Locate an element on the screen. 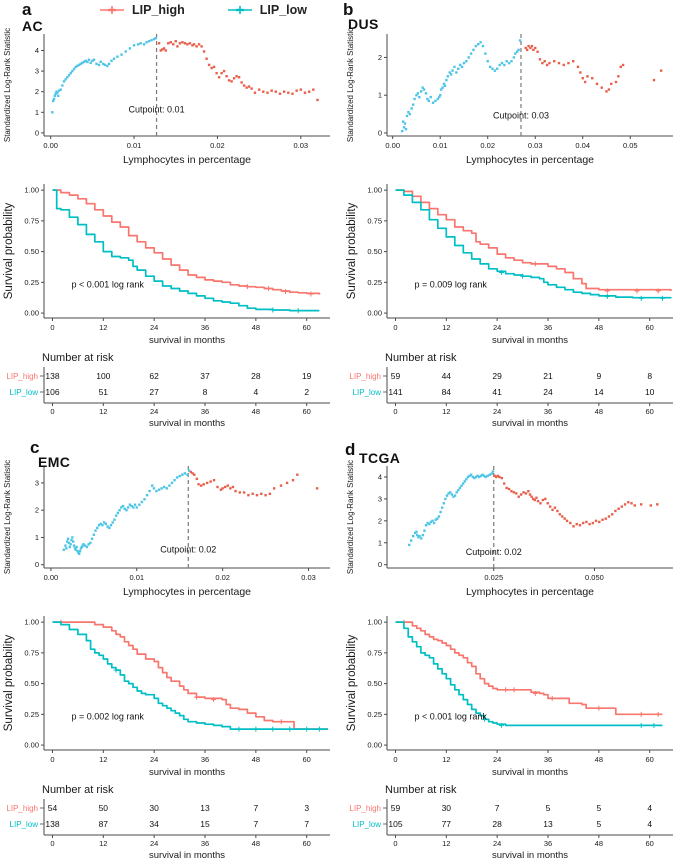 The image size is (685, 864). dataset-title: EMC is located at coordinates (54, 462).